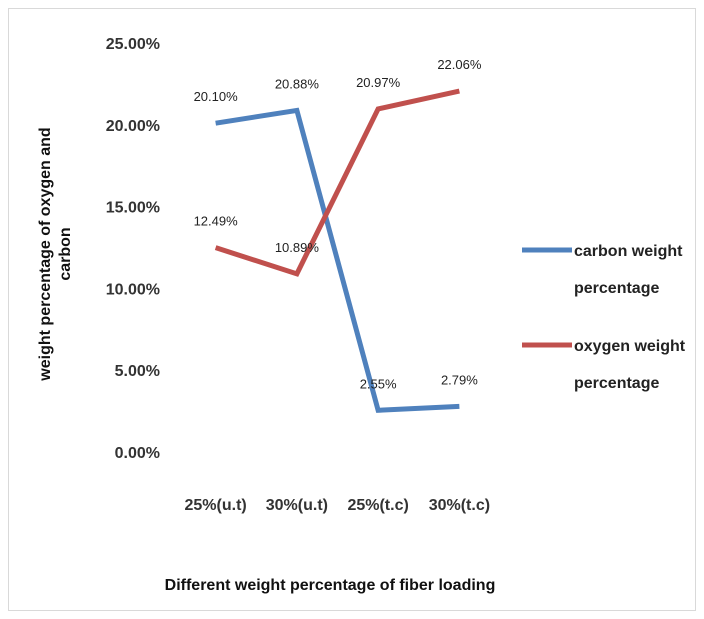  I want to click on x-tick-label: 25%(t.c), so click(377, 505).